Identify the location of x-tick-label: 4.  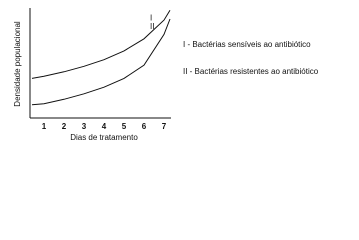
(104, 126).